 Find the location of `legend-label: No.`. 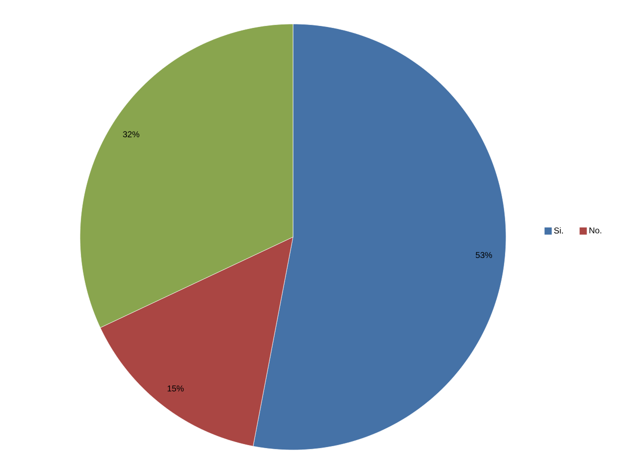

legend-label: No. is located at coordinates (595, 230).